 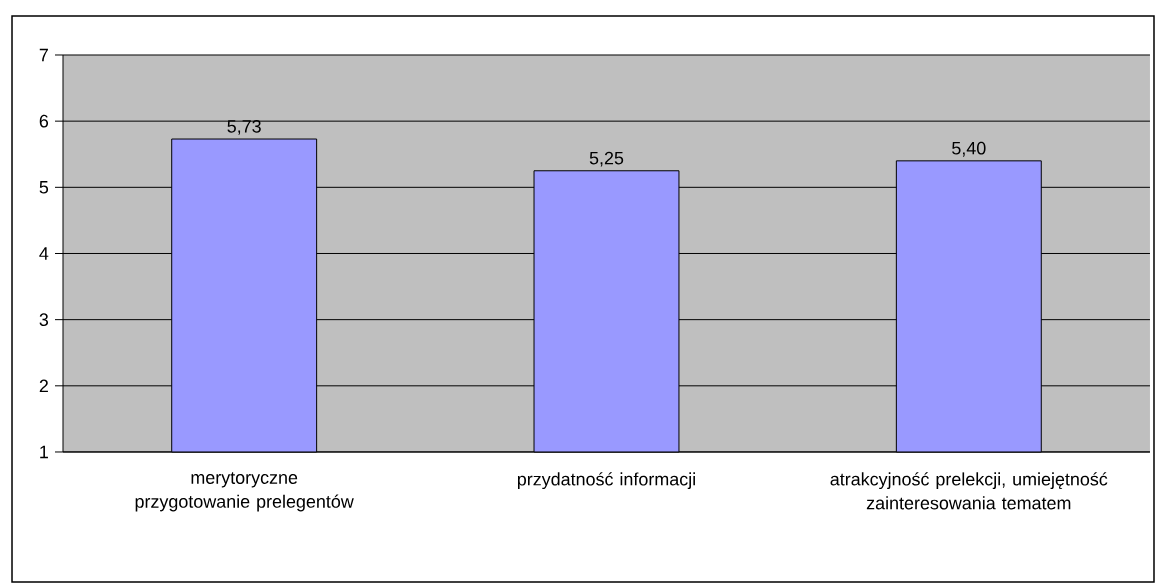 What do you see at coordinates (43, 55) in the screenshot?
I see `y-tick-label: 7` at bounding box center [43, 55].